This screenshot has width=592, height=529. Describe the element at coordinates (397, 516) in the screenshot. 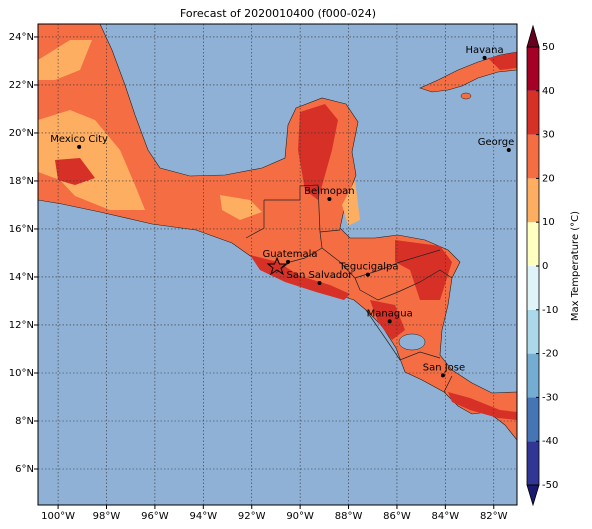

I see `x-tick-label: 86°W` at that location.